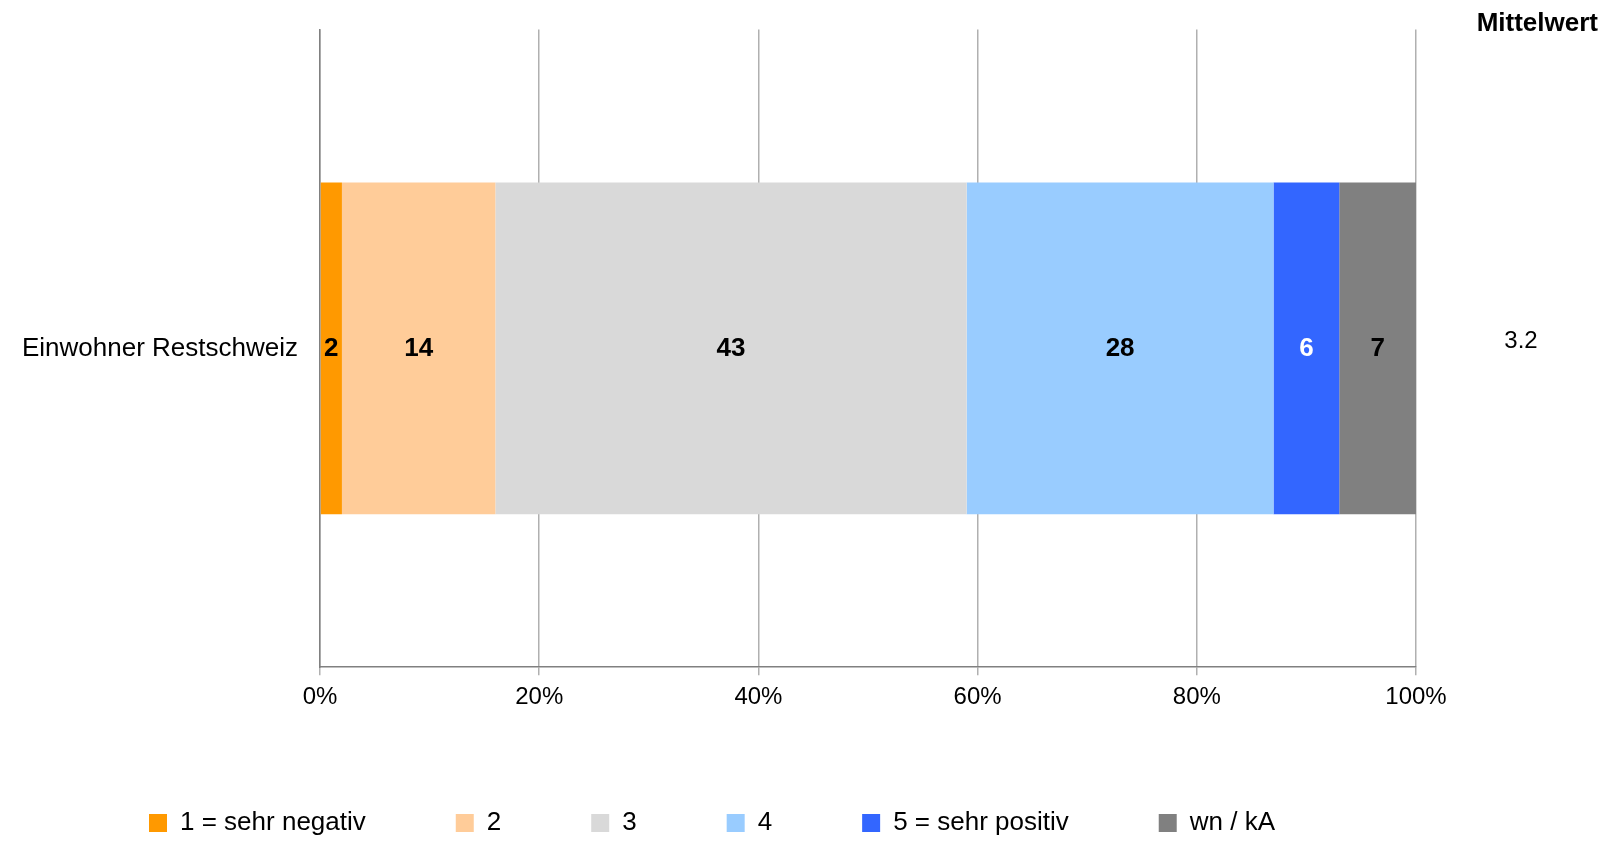  What do you see at coordinates (981, 821) in the screenshot?
I see `legend-label: 5 = sehr positiv` at bounding box center [981, 821].